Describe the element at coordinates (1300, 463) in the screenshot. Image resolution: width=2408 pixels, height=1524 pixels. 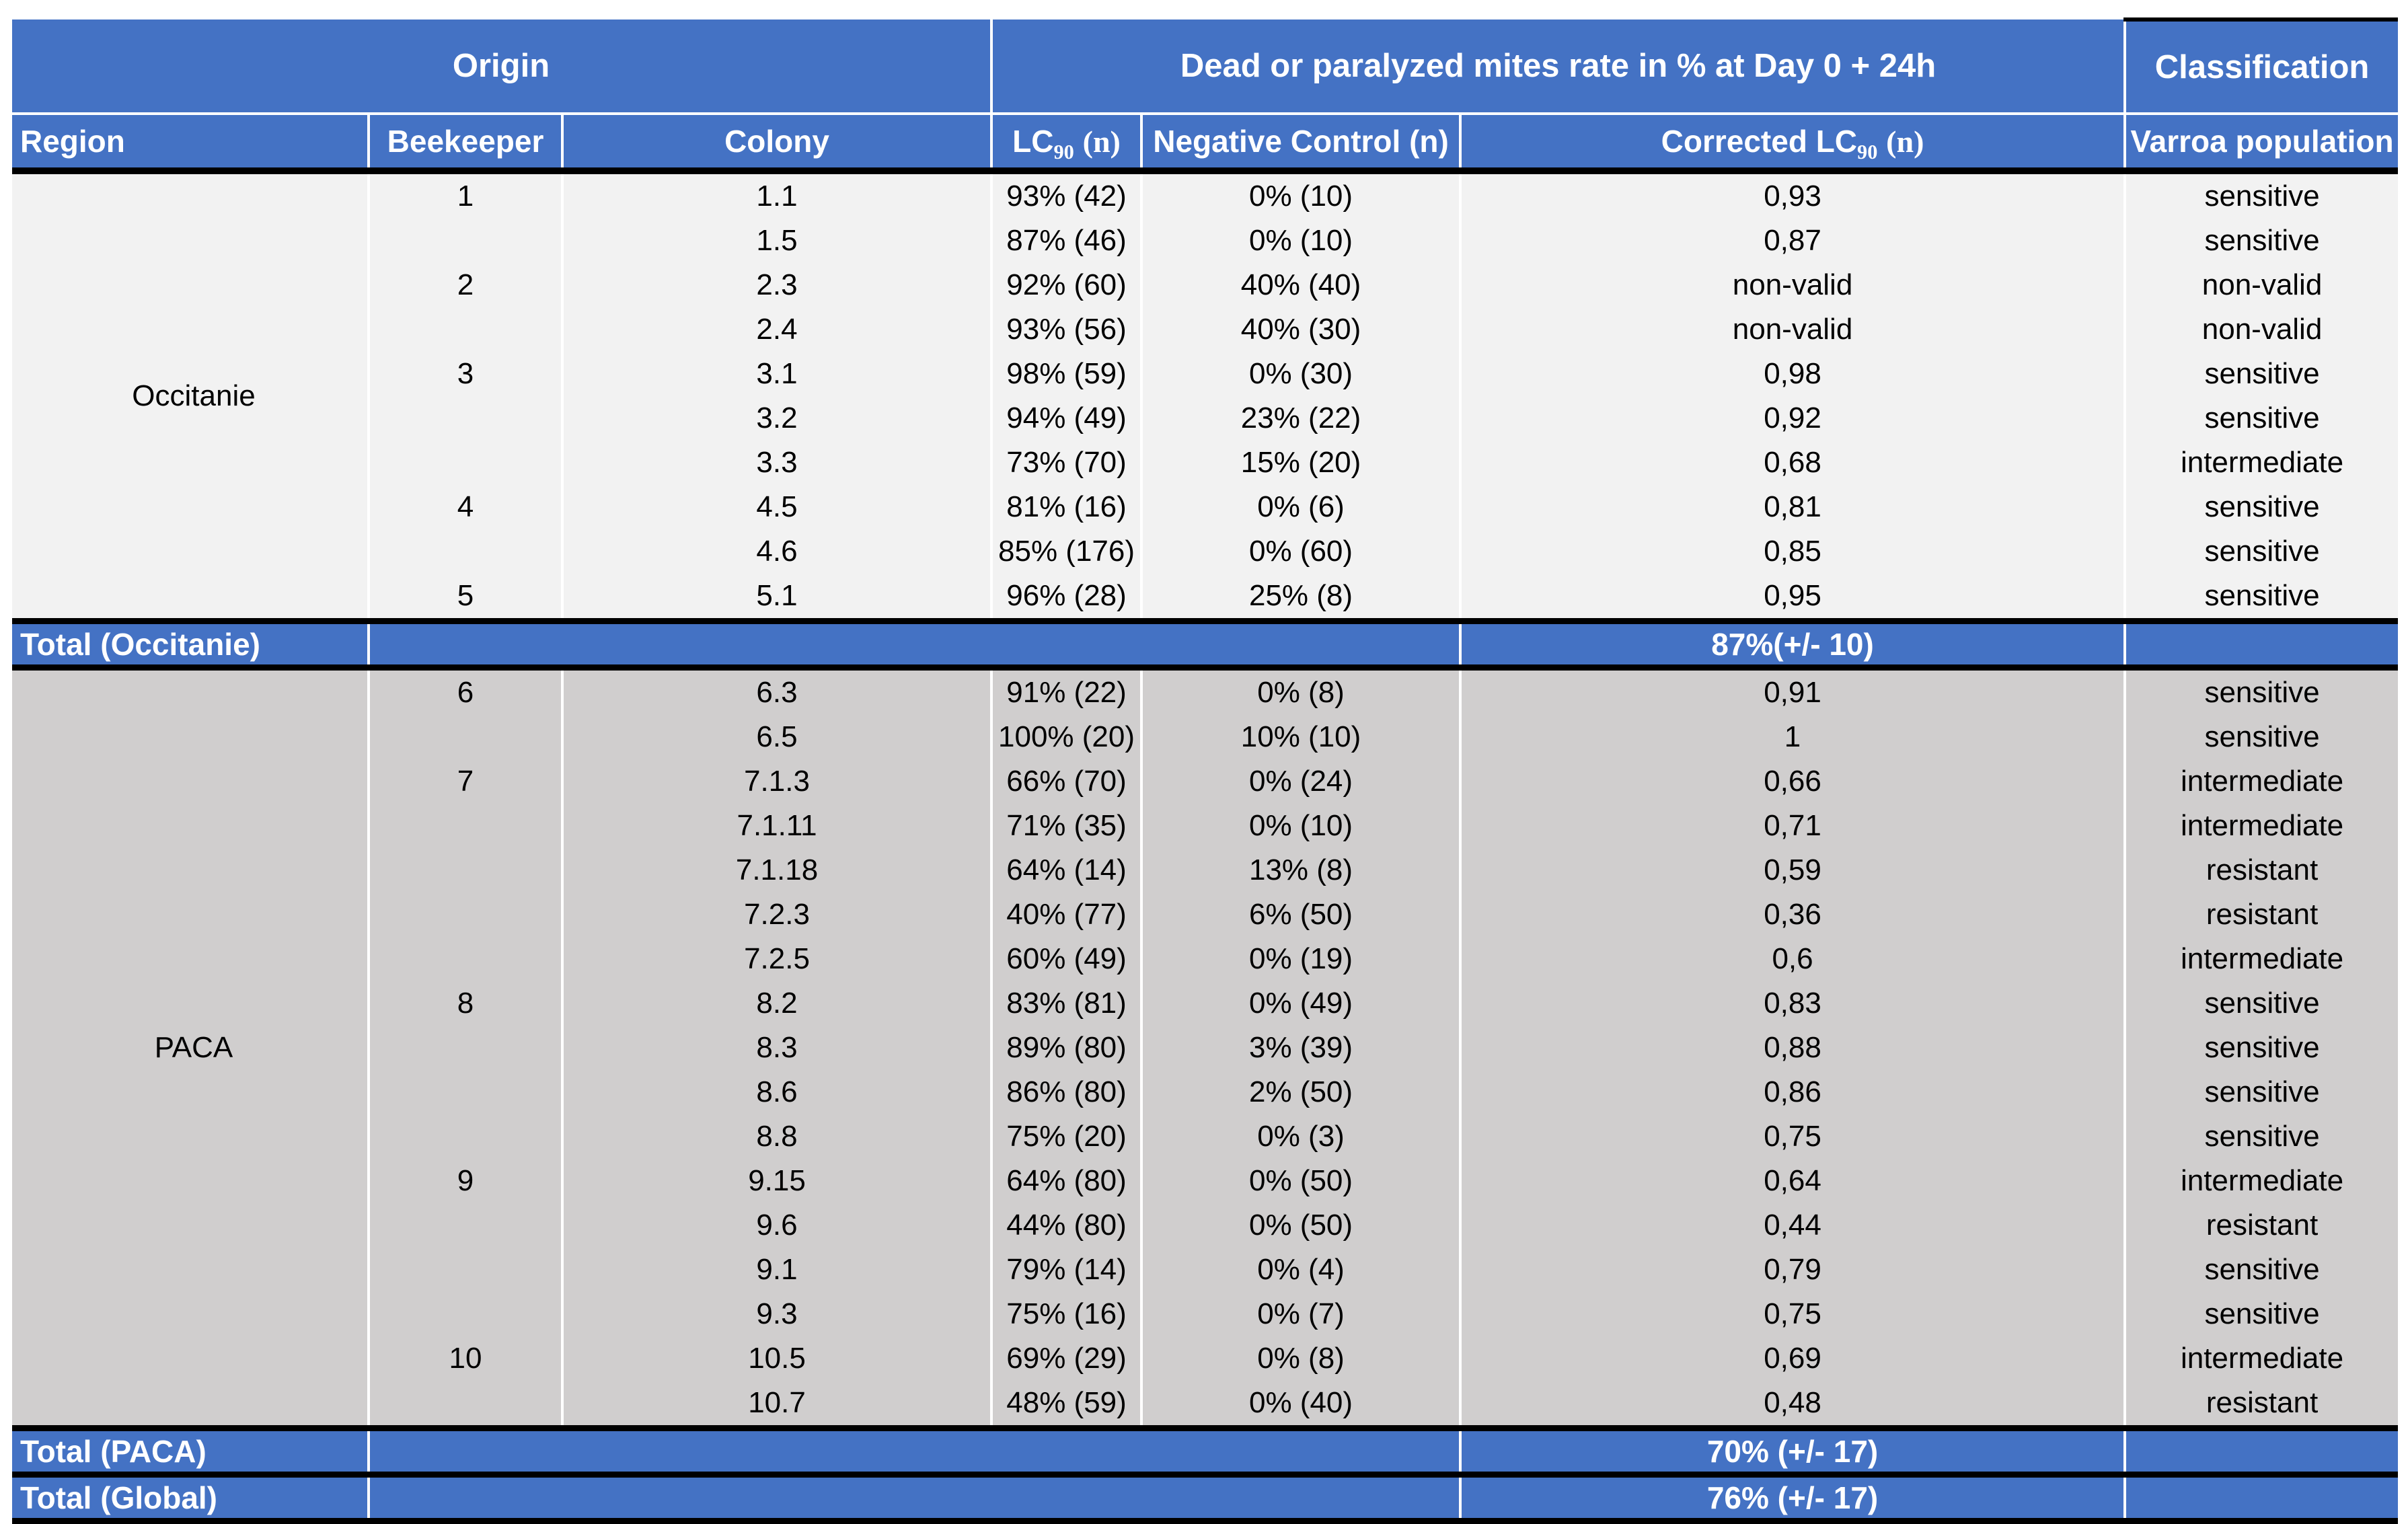
I see `negative-control-cell: 15% (20)` at that location.